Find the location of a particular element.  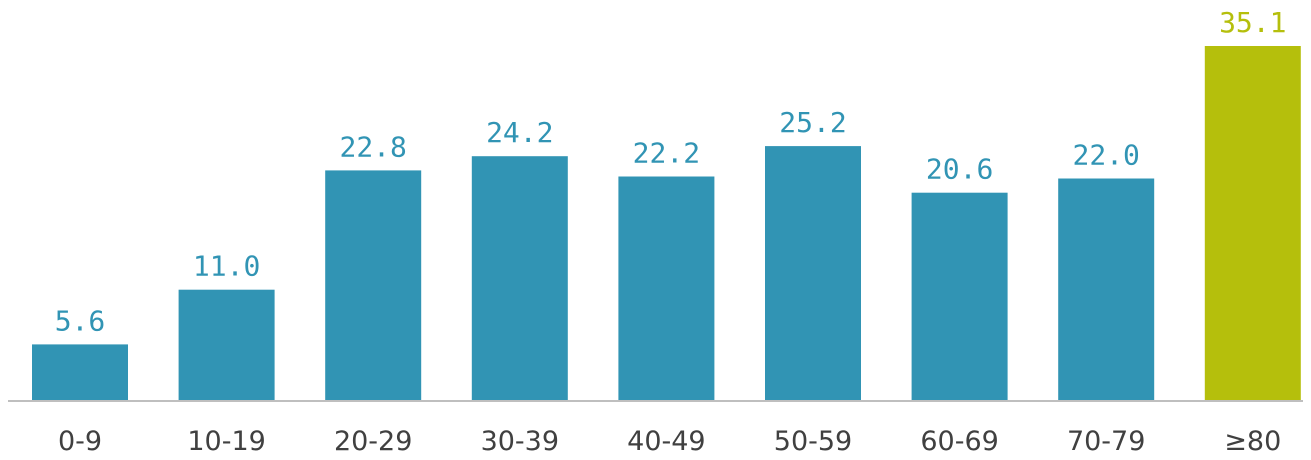

bar-≥80 is located at coordinates (1252, 223).